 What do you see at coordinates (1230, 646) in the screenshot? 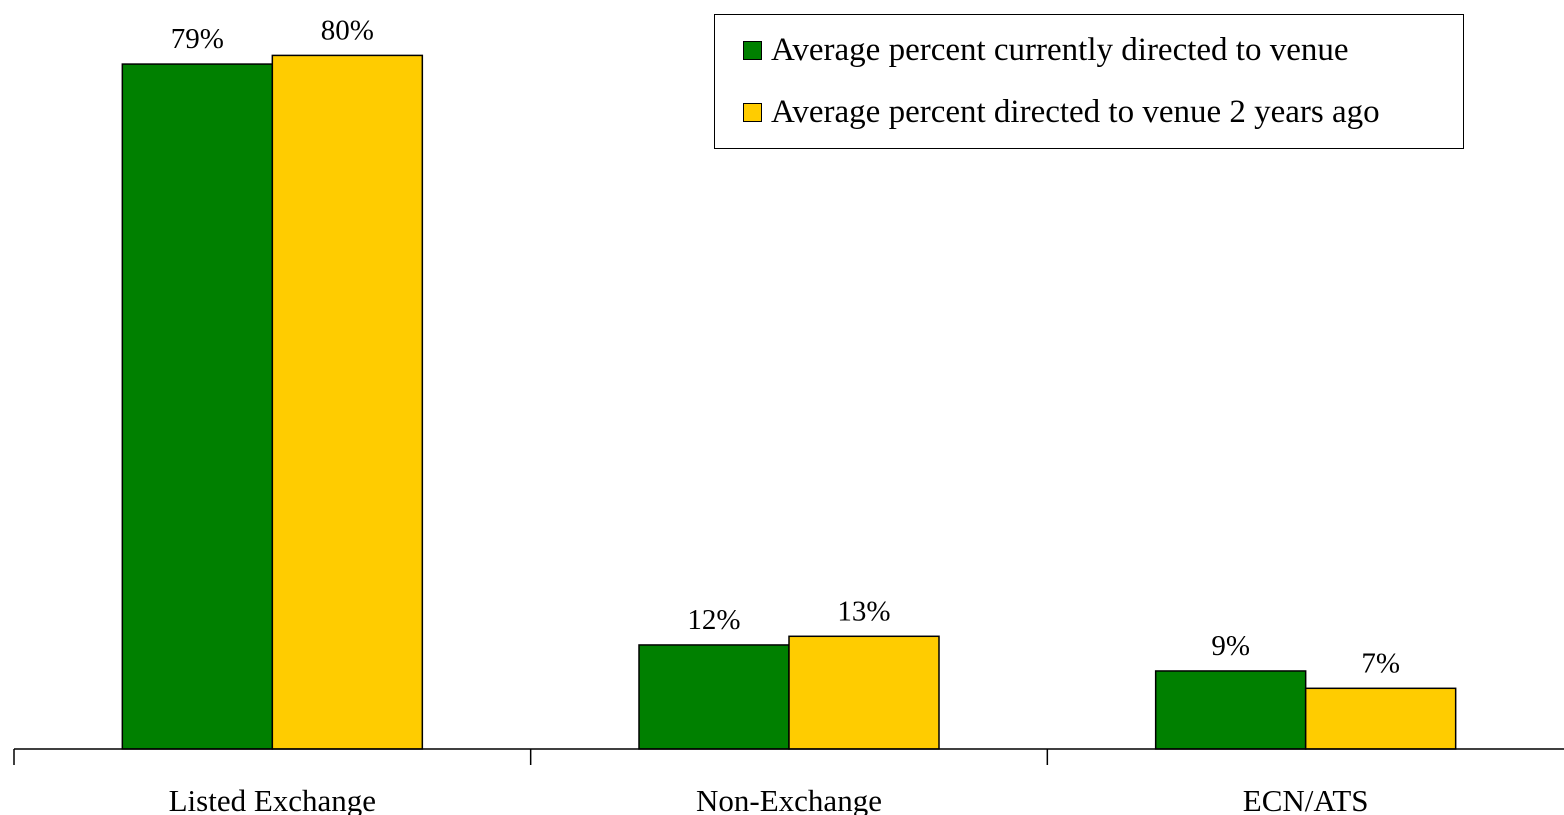
I see `data-label-ecn-ats-series-0: 9%` at bounding box center [1230, 646].